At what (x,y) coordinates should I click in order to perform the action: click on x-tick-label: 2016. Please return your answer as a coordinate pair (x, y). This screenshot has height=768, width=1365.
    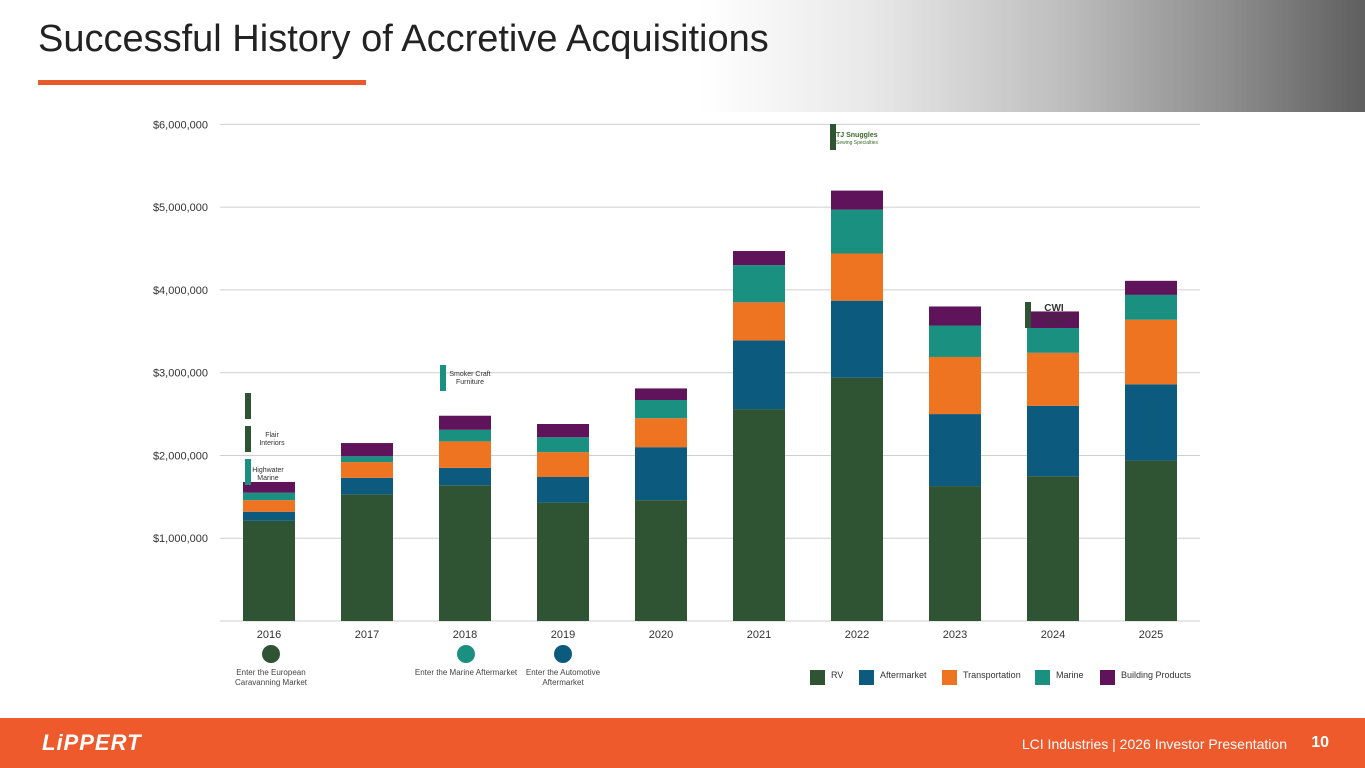
    Looking at the image, I should click on (269, 635).